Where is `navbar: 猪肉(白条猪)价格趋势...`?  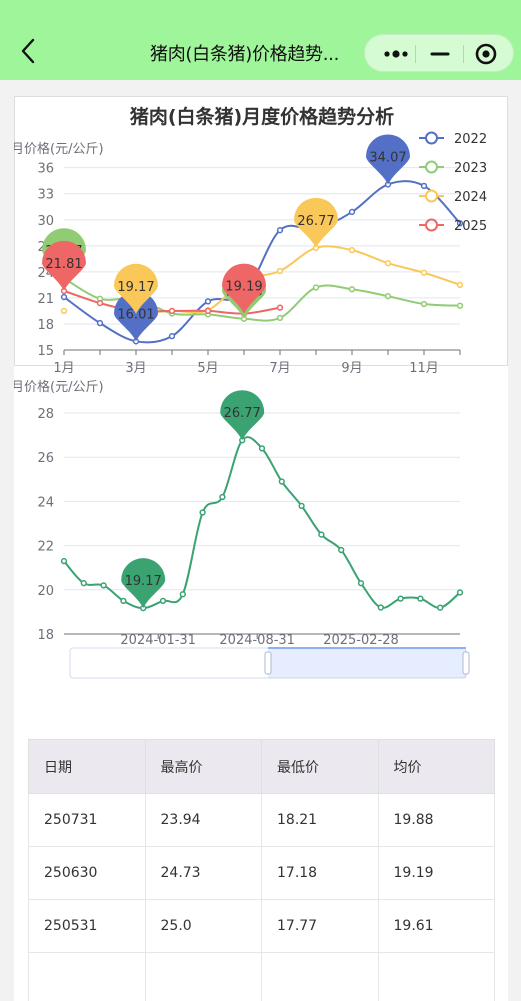
navbar: 猪肉(白条猪)价格趋势... is located at coordinates (260, 40).